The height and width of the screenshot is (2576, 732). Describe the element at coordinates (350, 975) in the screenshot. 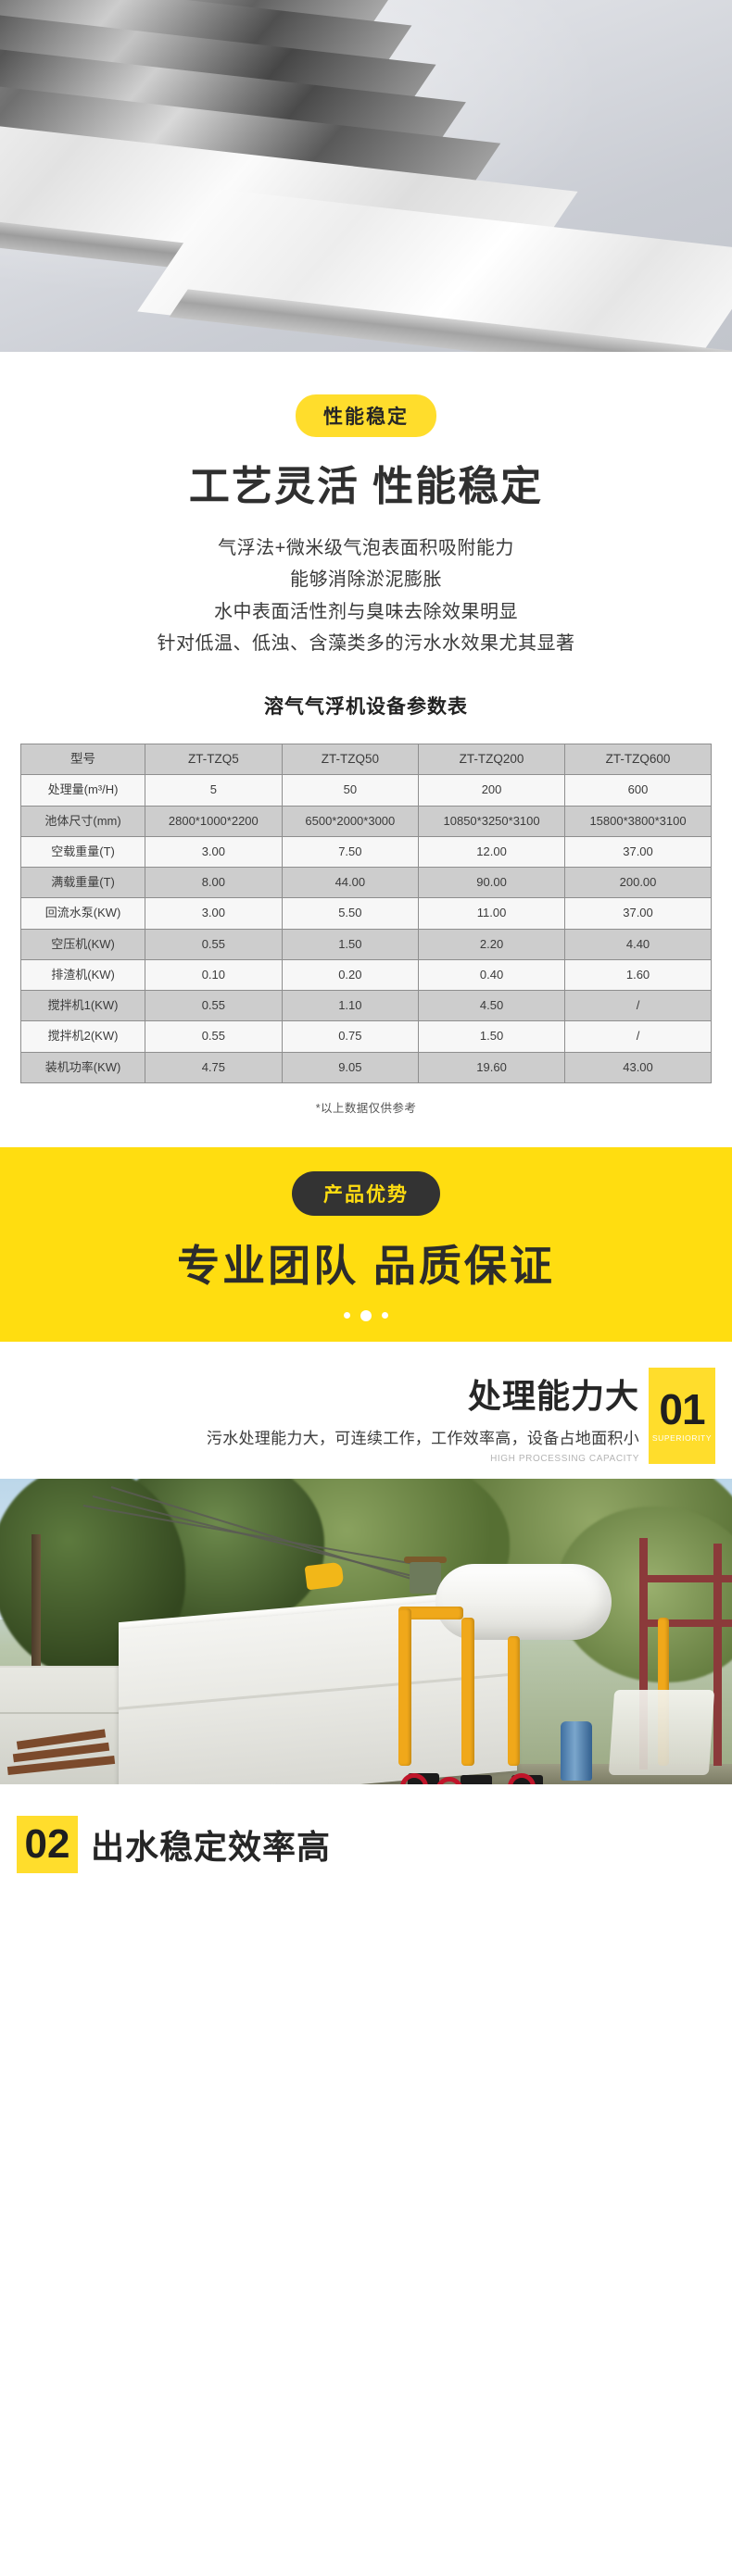

I see `spec-cell: 0.20` at that location.